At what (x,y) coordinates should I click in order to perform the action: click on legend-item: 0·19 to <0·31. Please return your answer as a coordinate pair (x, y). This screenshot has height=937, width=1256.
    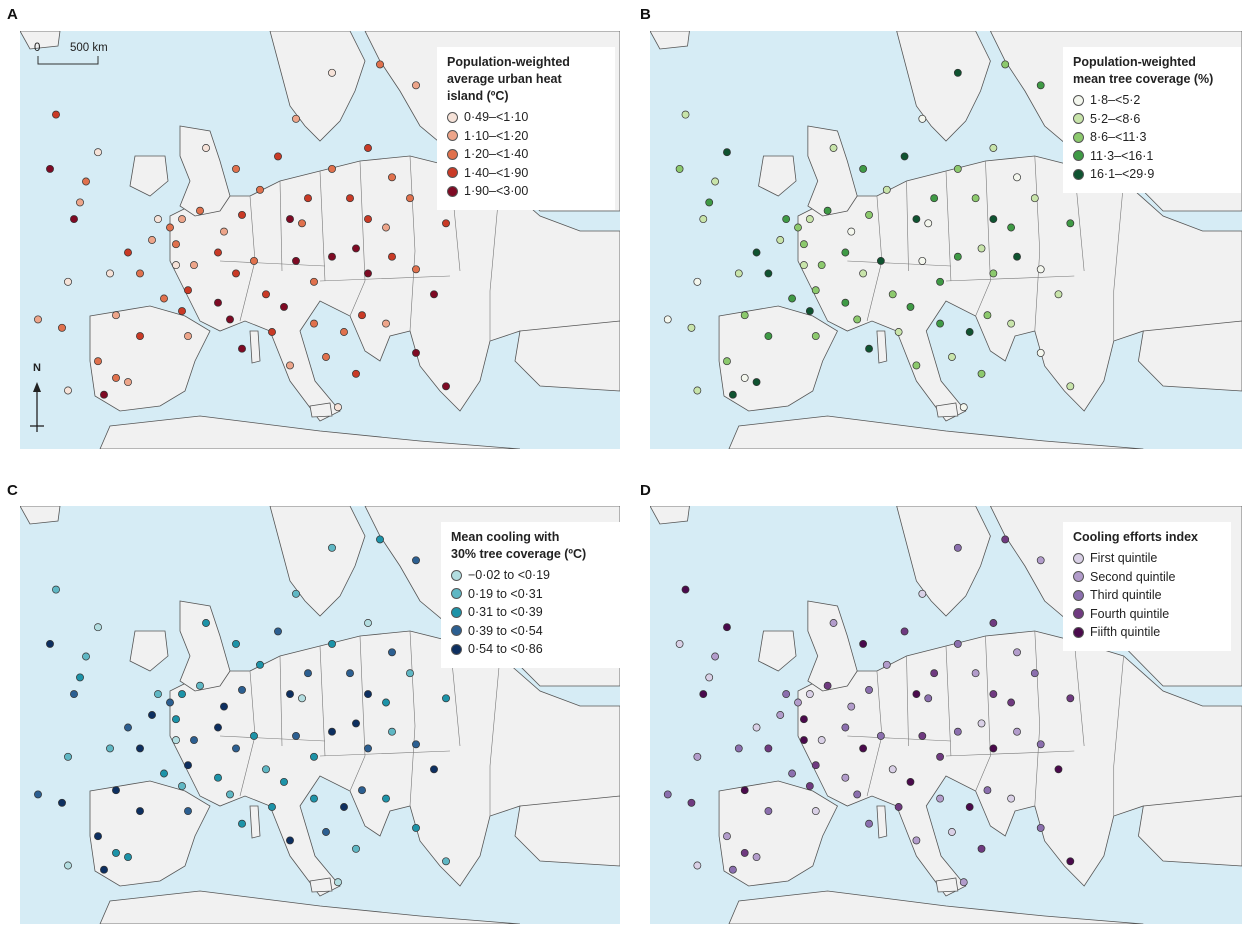
    Looking at the image, I should click on (531, 594).